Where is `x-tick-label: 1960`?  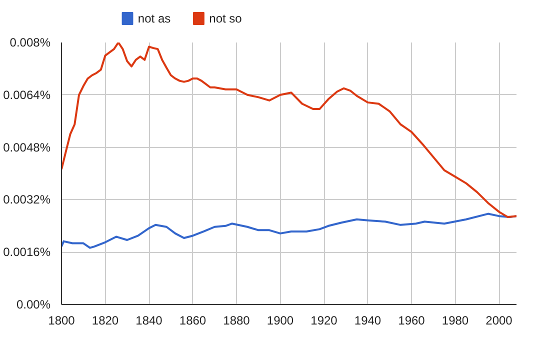 x-tick-label: 1960 is located at coordinates (412, 321).